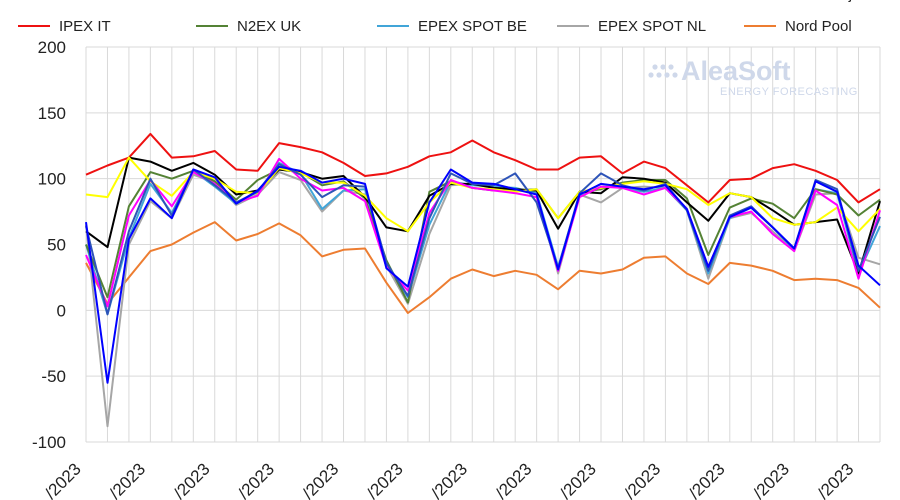 The width and height of the screenshot is (900, 500). What do you see at coordinates (85, 26) in the screenshot?
I see `legend-label-ipex-it: IPEX IT` at bounding box center [85, 26].